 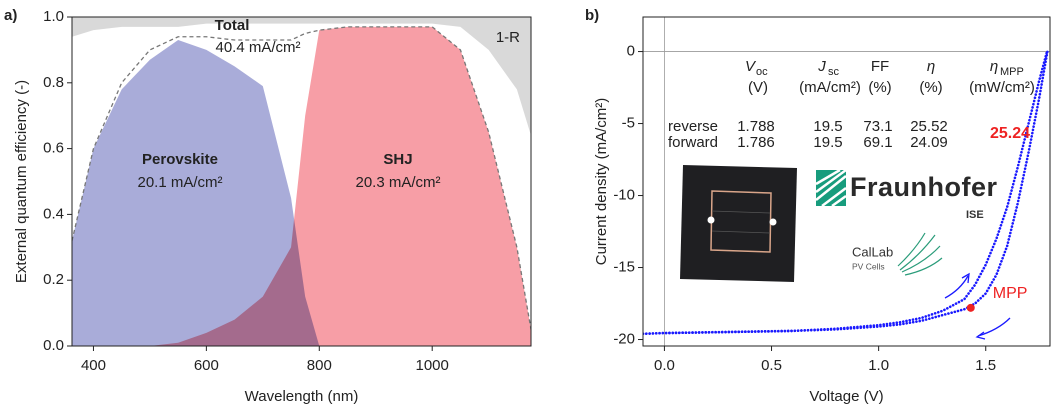 What do you see at coordinates (751, 66) in the screenshot?
I see `column-symbol: V` at bounding box center [751, 66].